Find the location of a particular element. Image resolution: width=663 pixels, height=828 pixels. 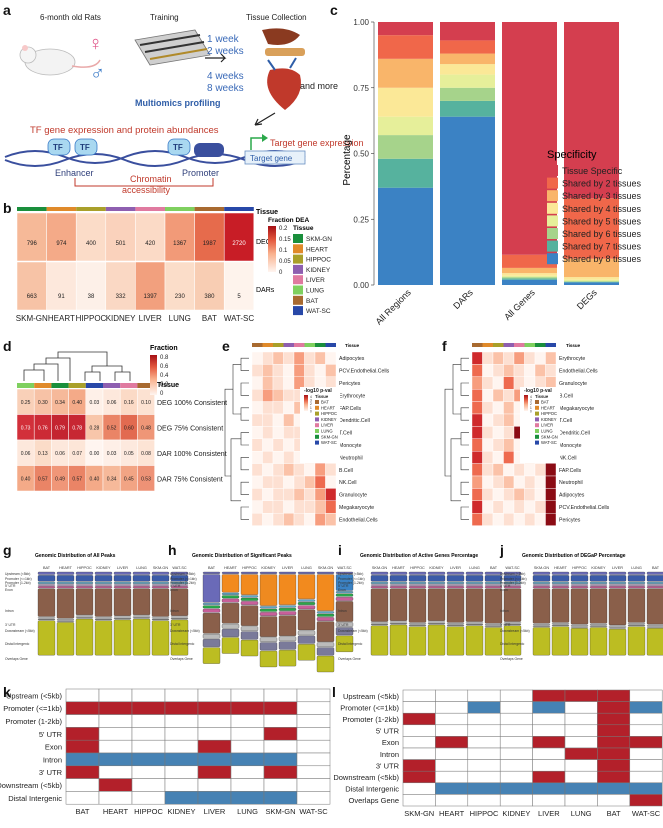

dist-axis-label: Promoter (1-2kb) is located at coordinates (183, 583).